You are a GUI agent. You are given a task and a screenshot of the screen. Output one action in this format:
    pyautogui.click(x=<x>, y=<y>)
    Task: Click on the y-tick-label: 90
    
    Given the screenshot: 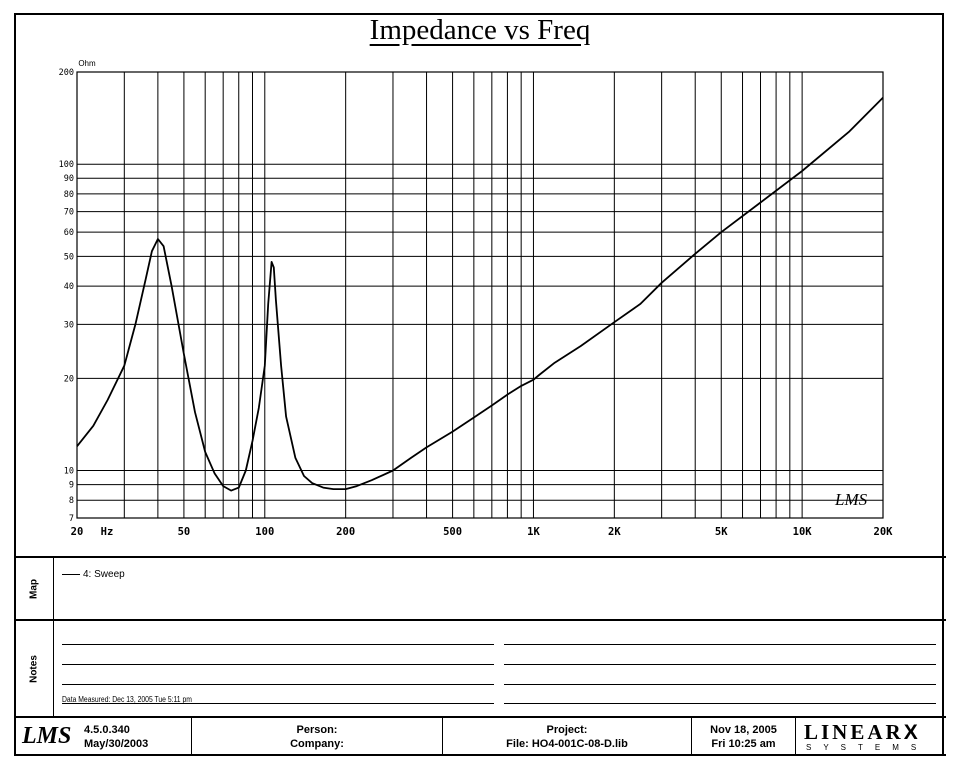 What is the action you would take?
    pyautogui.click(x=69, y=179)
    